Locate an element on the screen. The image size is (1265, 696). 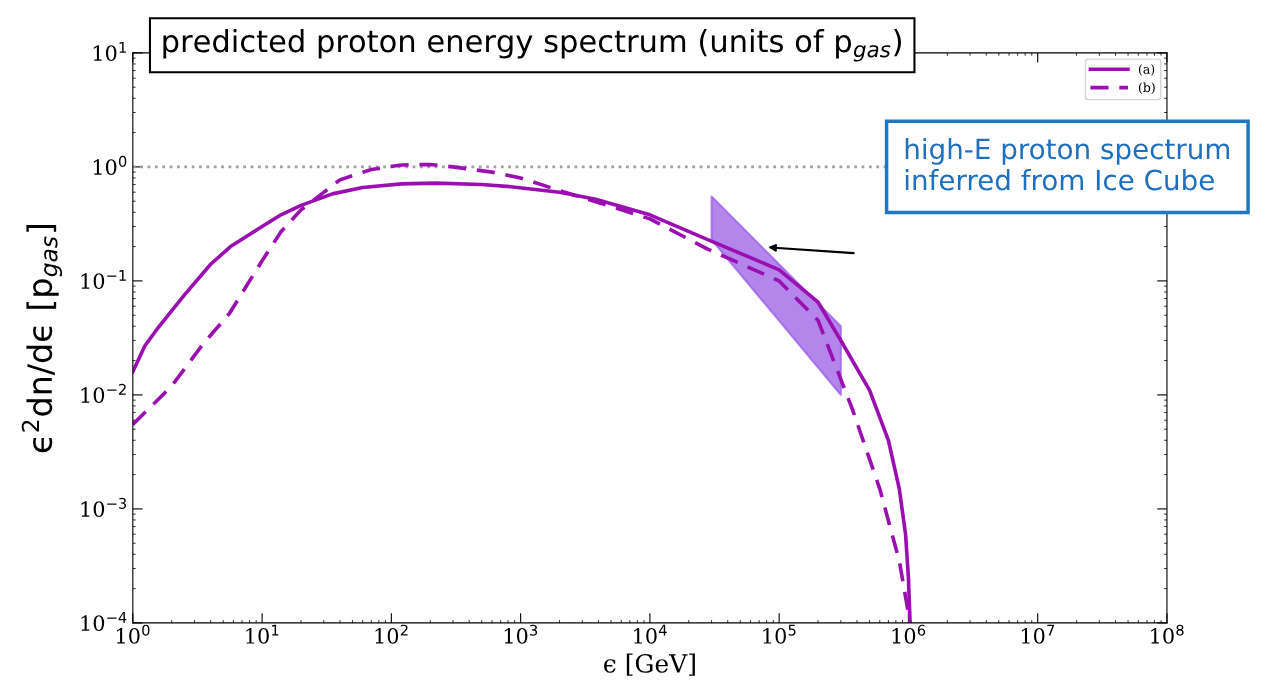
x-tick-label: 10$^{8}$ is located at coordinates (1167, 634).